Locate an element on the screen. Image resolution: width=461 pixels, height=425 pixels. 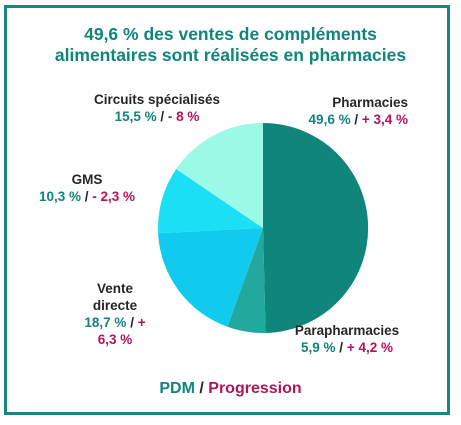
pdm-gms: 10,3 % is located at coordinates (59, 196).